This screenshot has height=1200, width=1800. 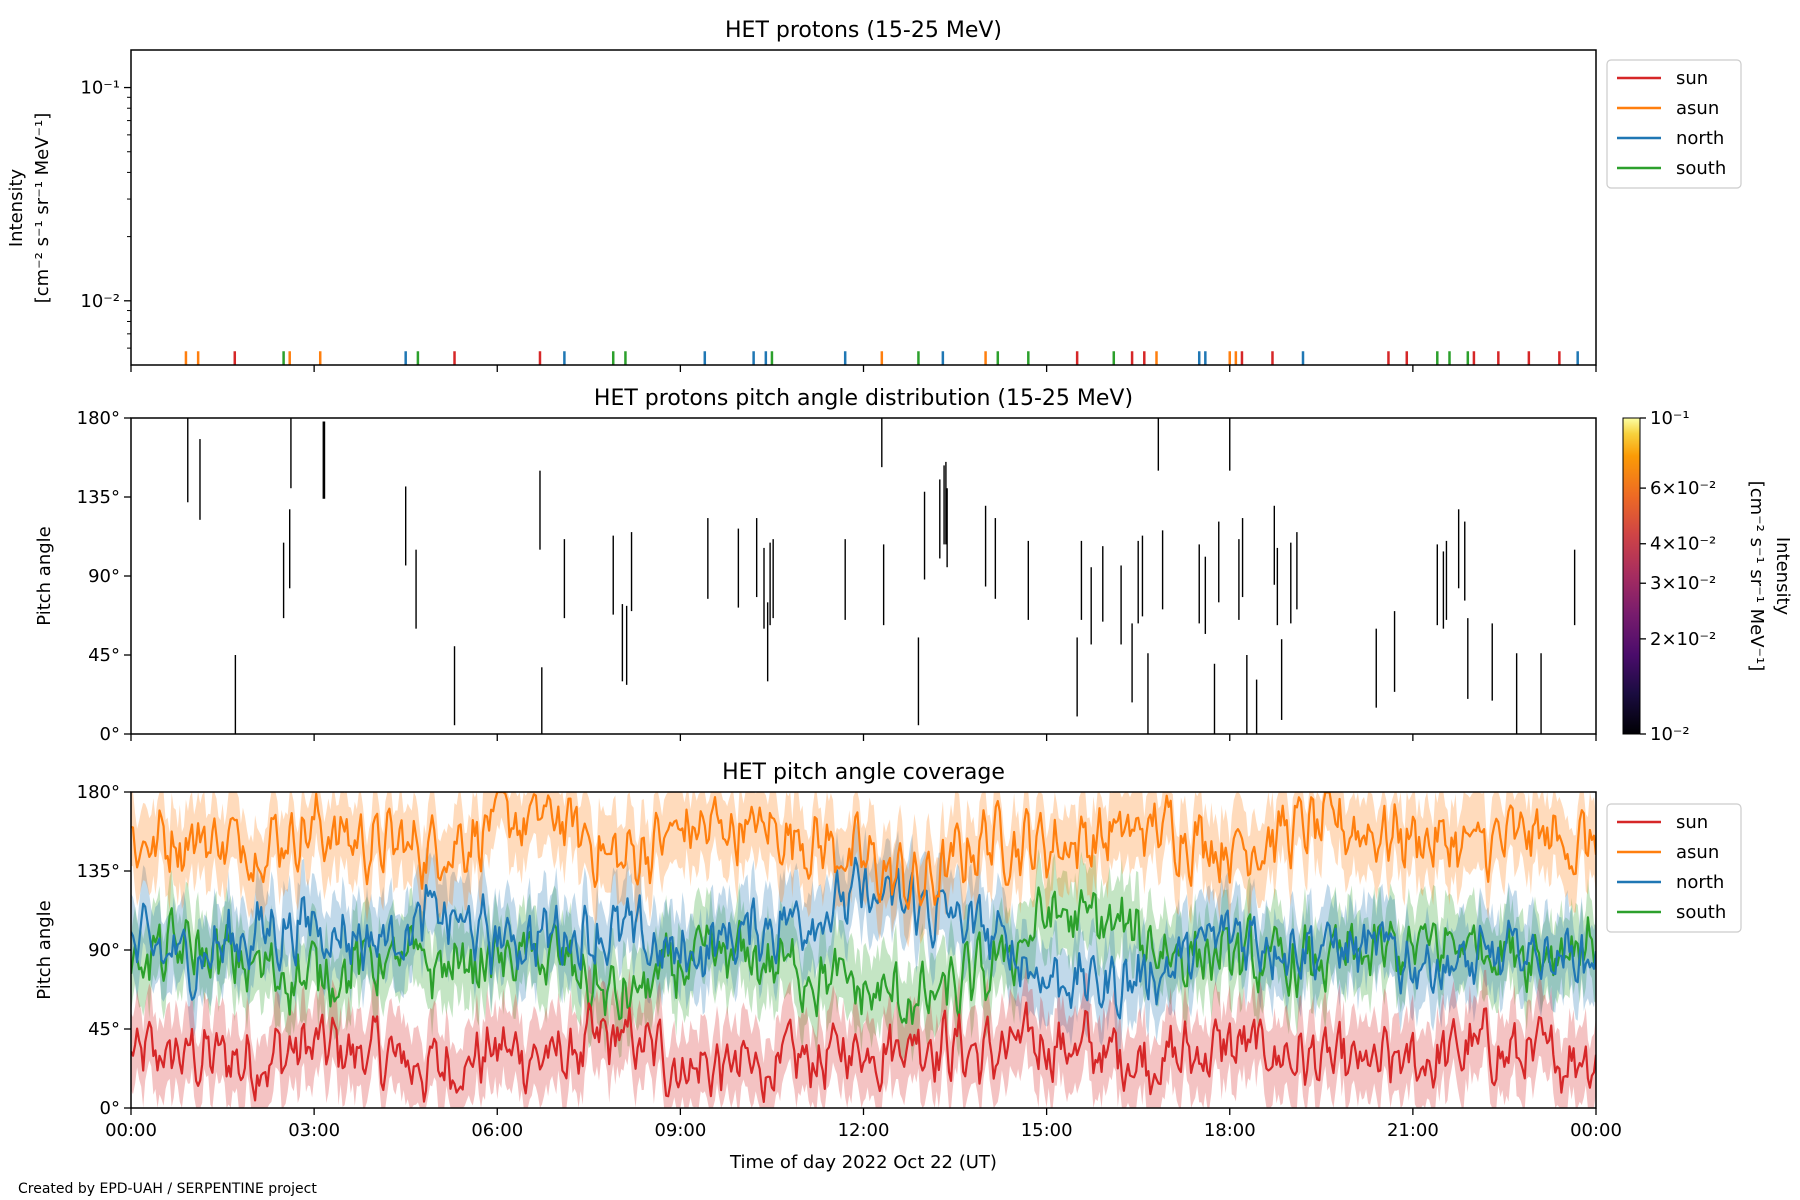 I want to click on p3-xticklabel-7: 21:00, so click(x=1413, y=1130).